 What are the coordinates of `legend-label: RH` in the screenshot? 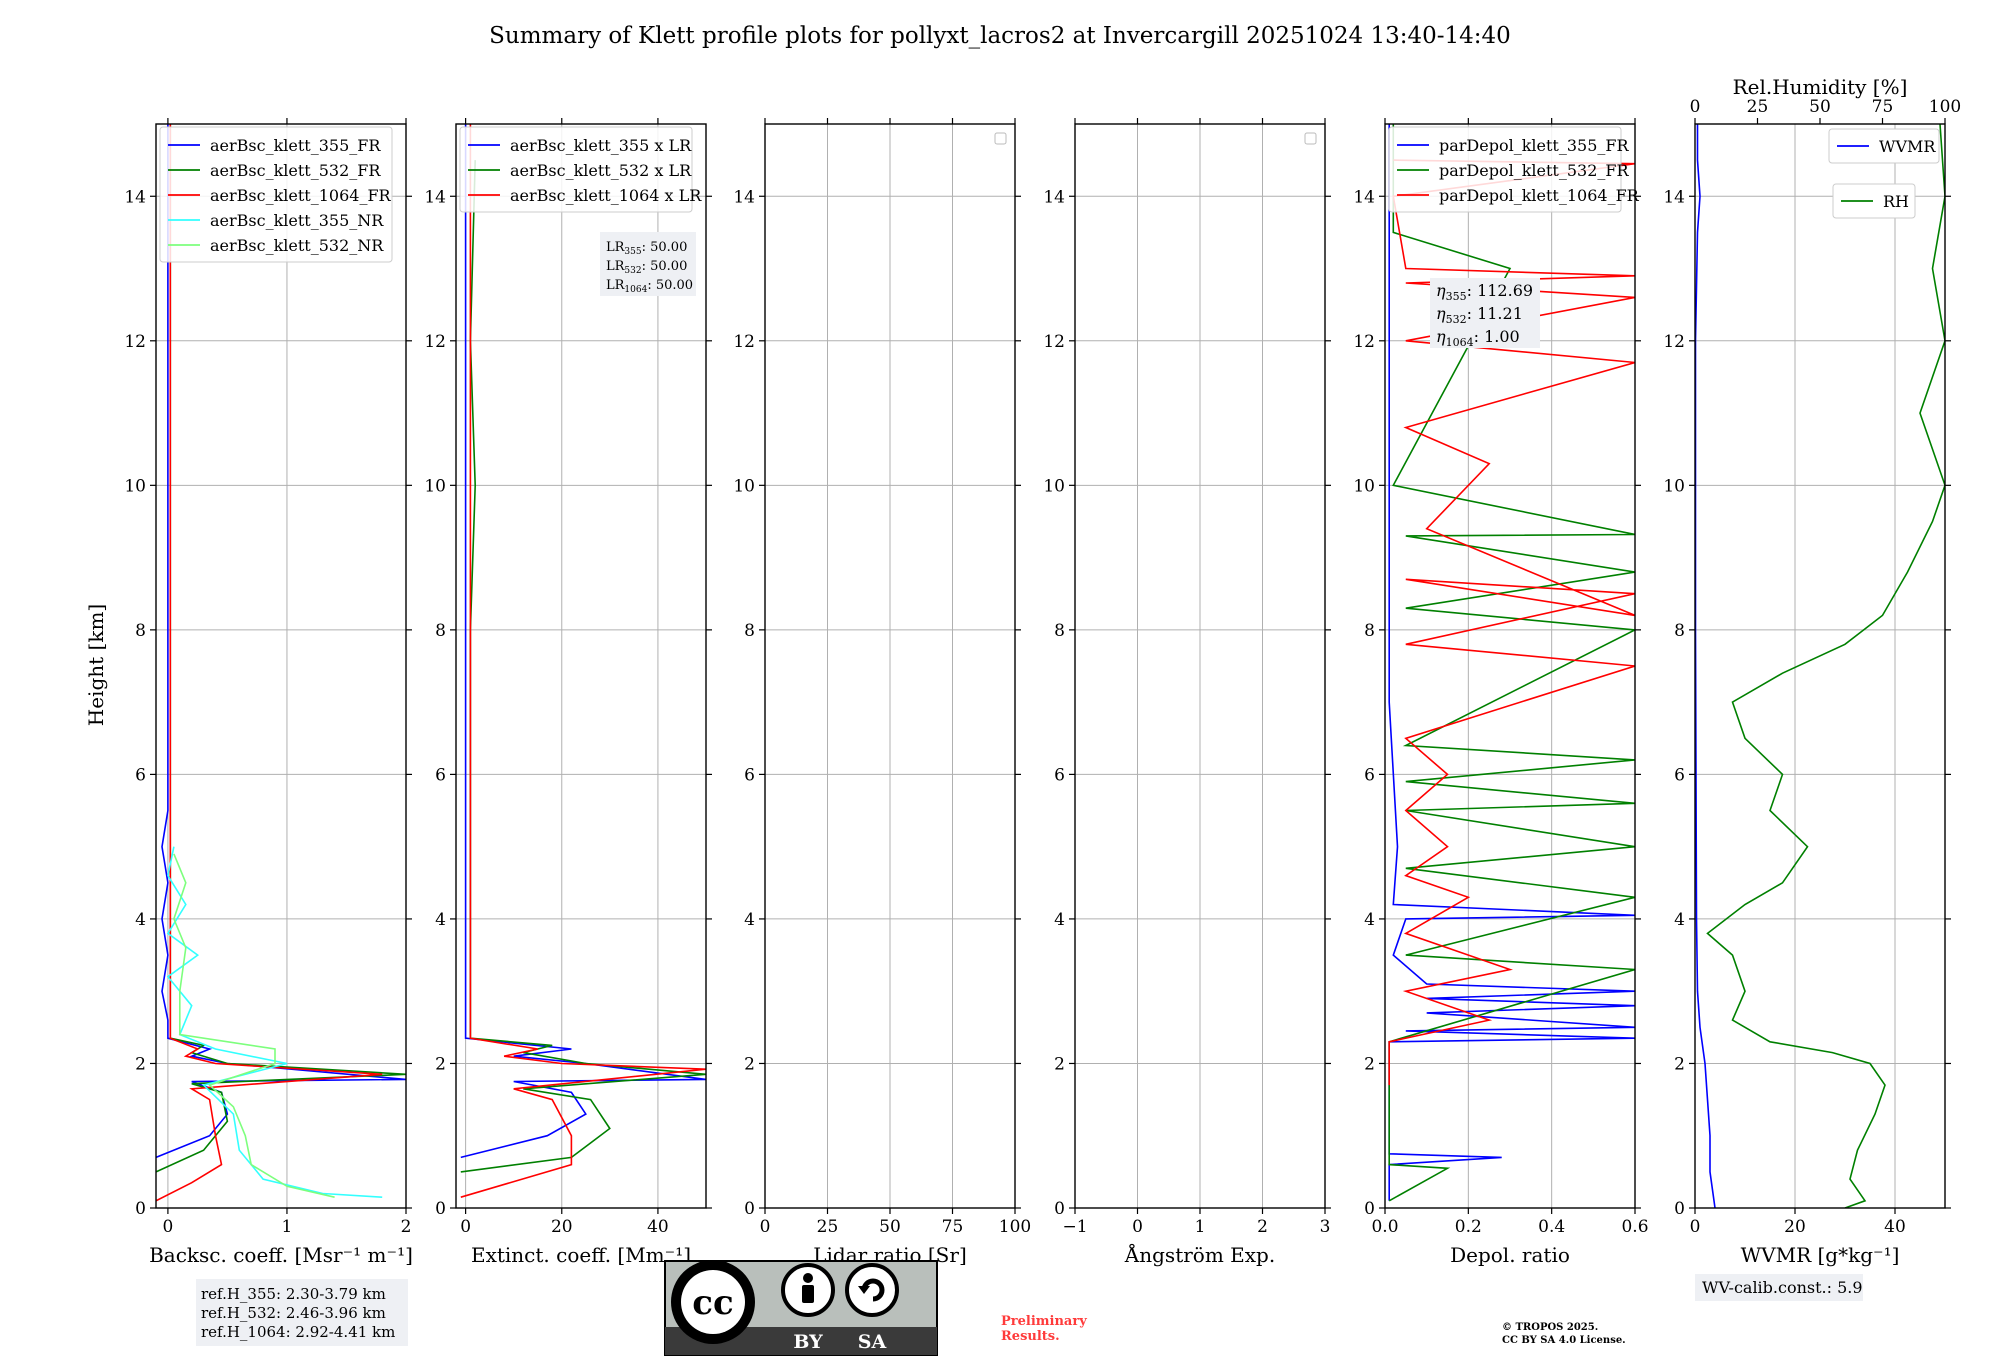 It's located at (1896, 201).